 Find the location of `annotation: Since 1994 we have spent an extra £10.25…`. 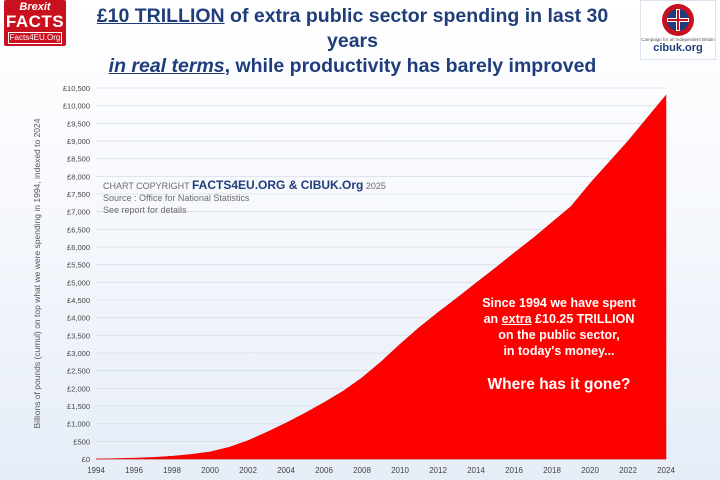

annotation: Since 1994 we have spent an extra £10.25… is located at coordinates (559, 344).